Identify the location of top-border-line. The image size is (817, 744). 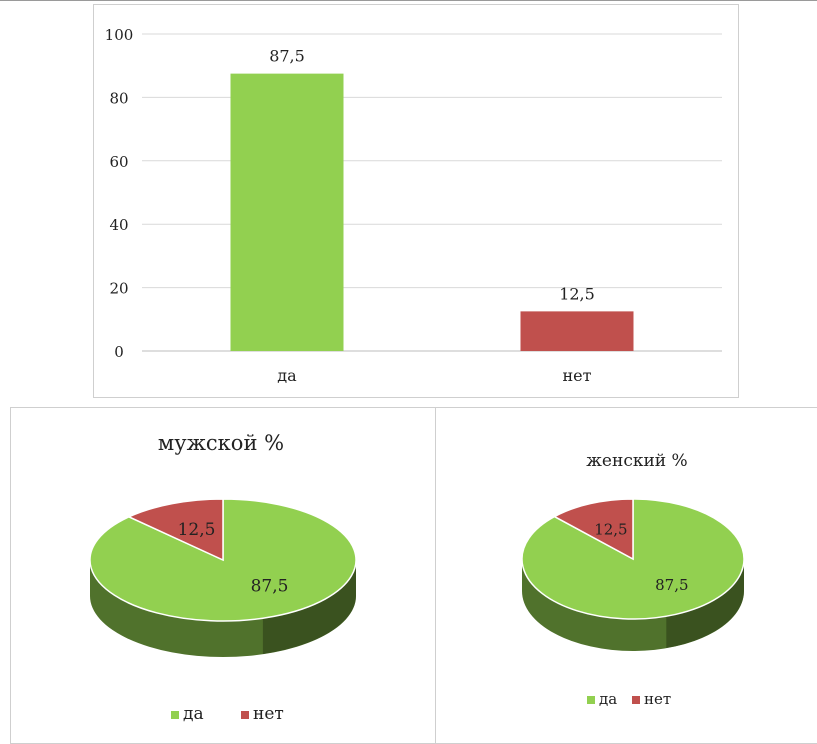
(408, 0).